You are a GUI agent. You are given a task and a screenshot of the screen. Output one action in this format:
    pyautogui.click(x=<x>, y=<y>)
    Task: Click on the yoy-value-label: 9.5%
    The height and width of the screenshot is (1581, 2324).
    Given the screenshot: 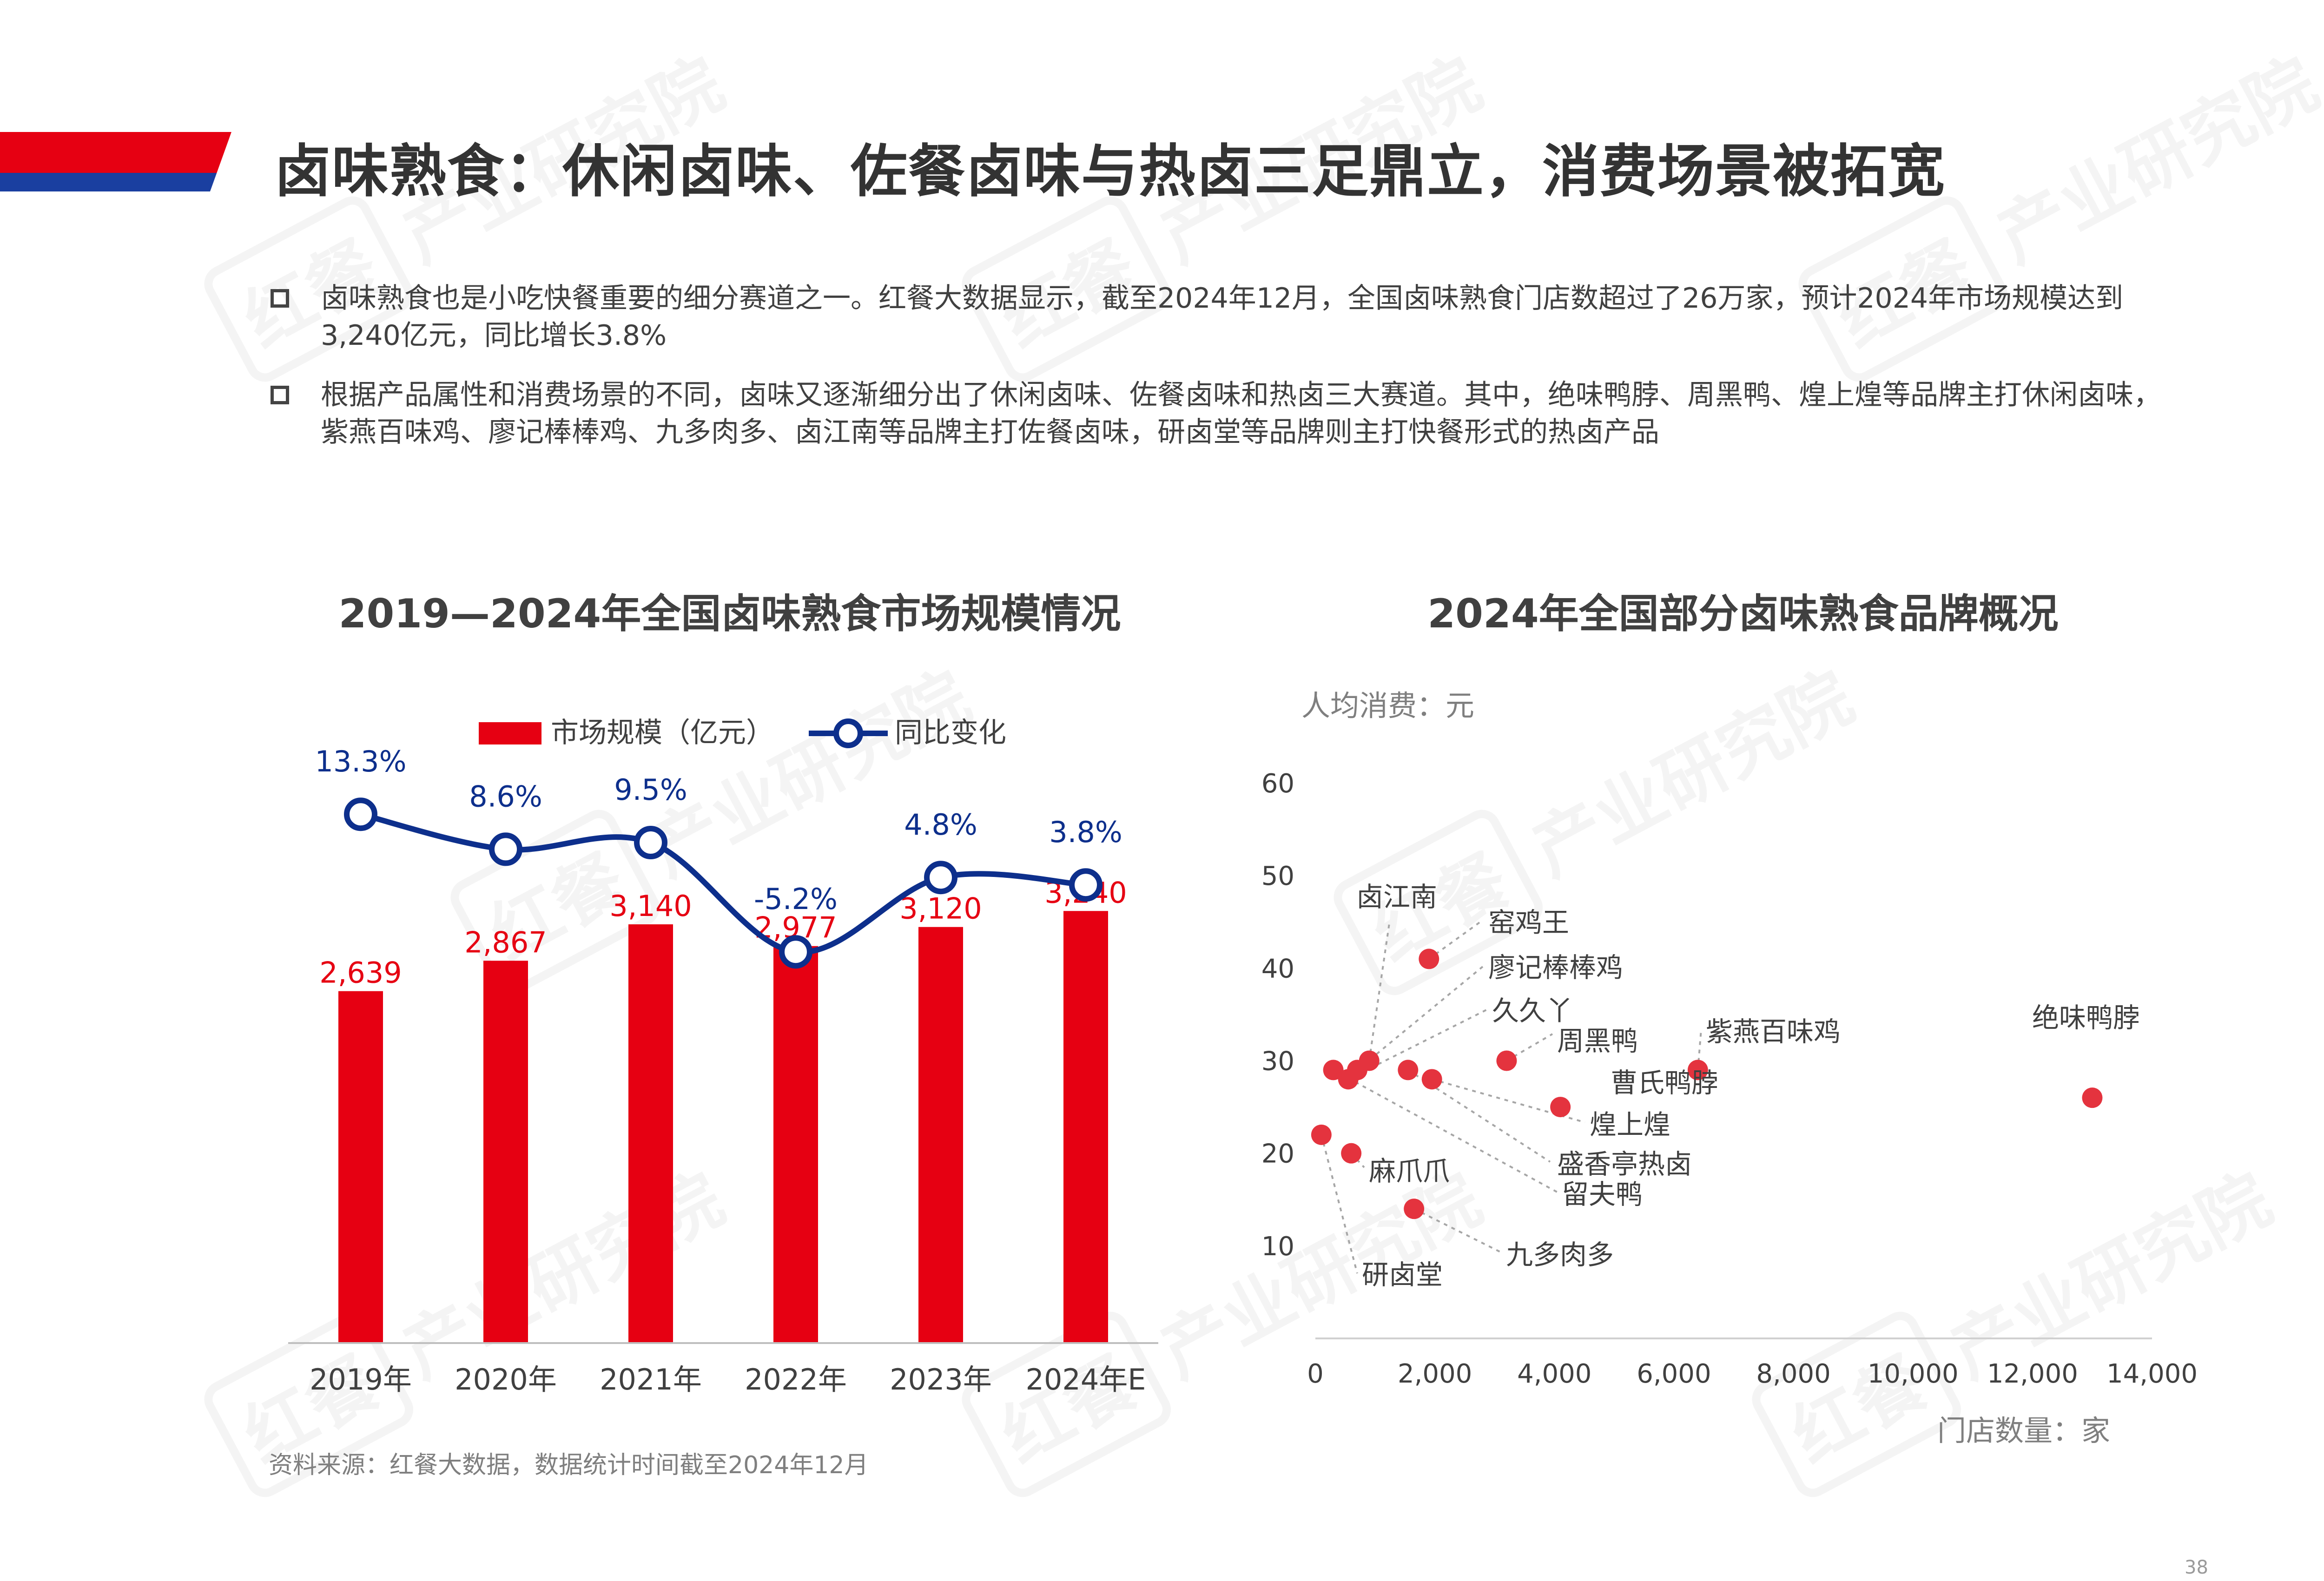 What is the action you would take?
    pyautogui.click(x=650, y=790)
    